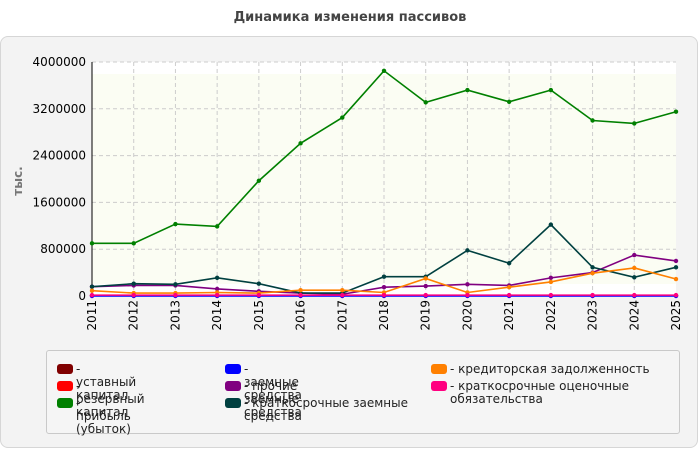 The height and width of the screenshot is (450, 700). I want to click on x-tick-label: 2021, so click(509, 315).